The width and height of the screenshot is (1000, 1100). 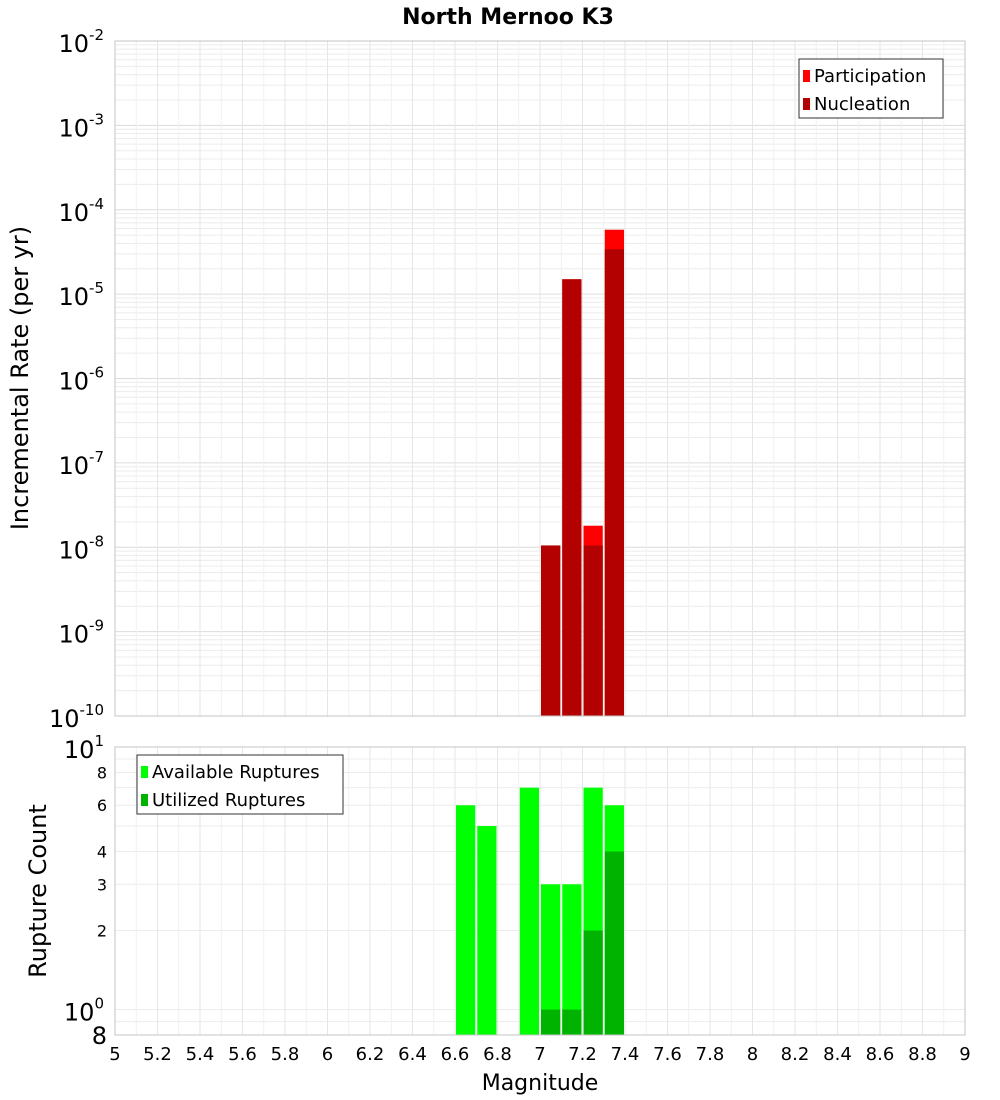 I want to click on x-tick-label: 5.8, so click(x=285, y=1054).